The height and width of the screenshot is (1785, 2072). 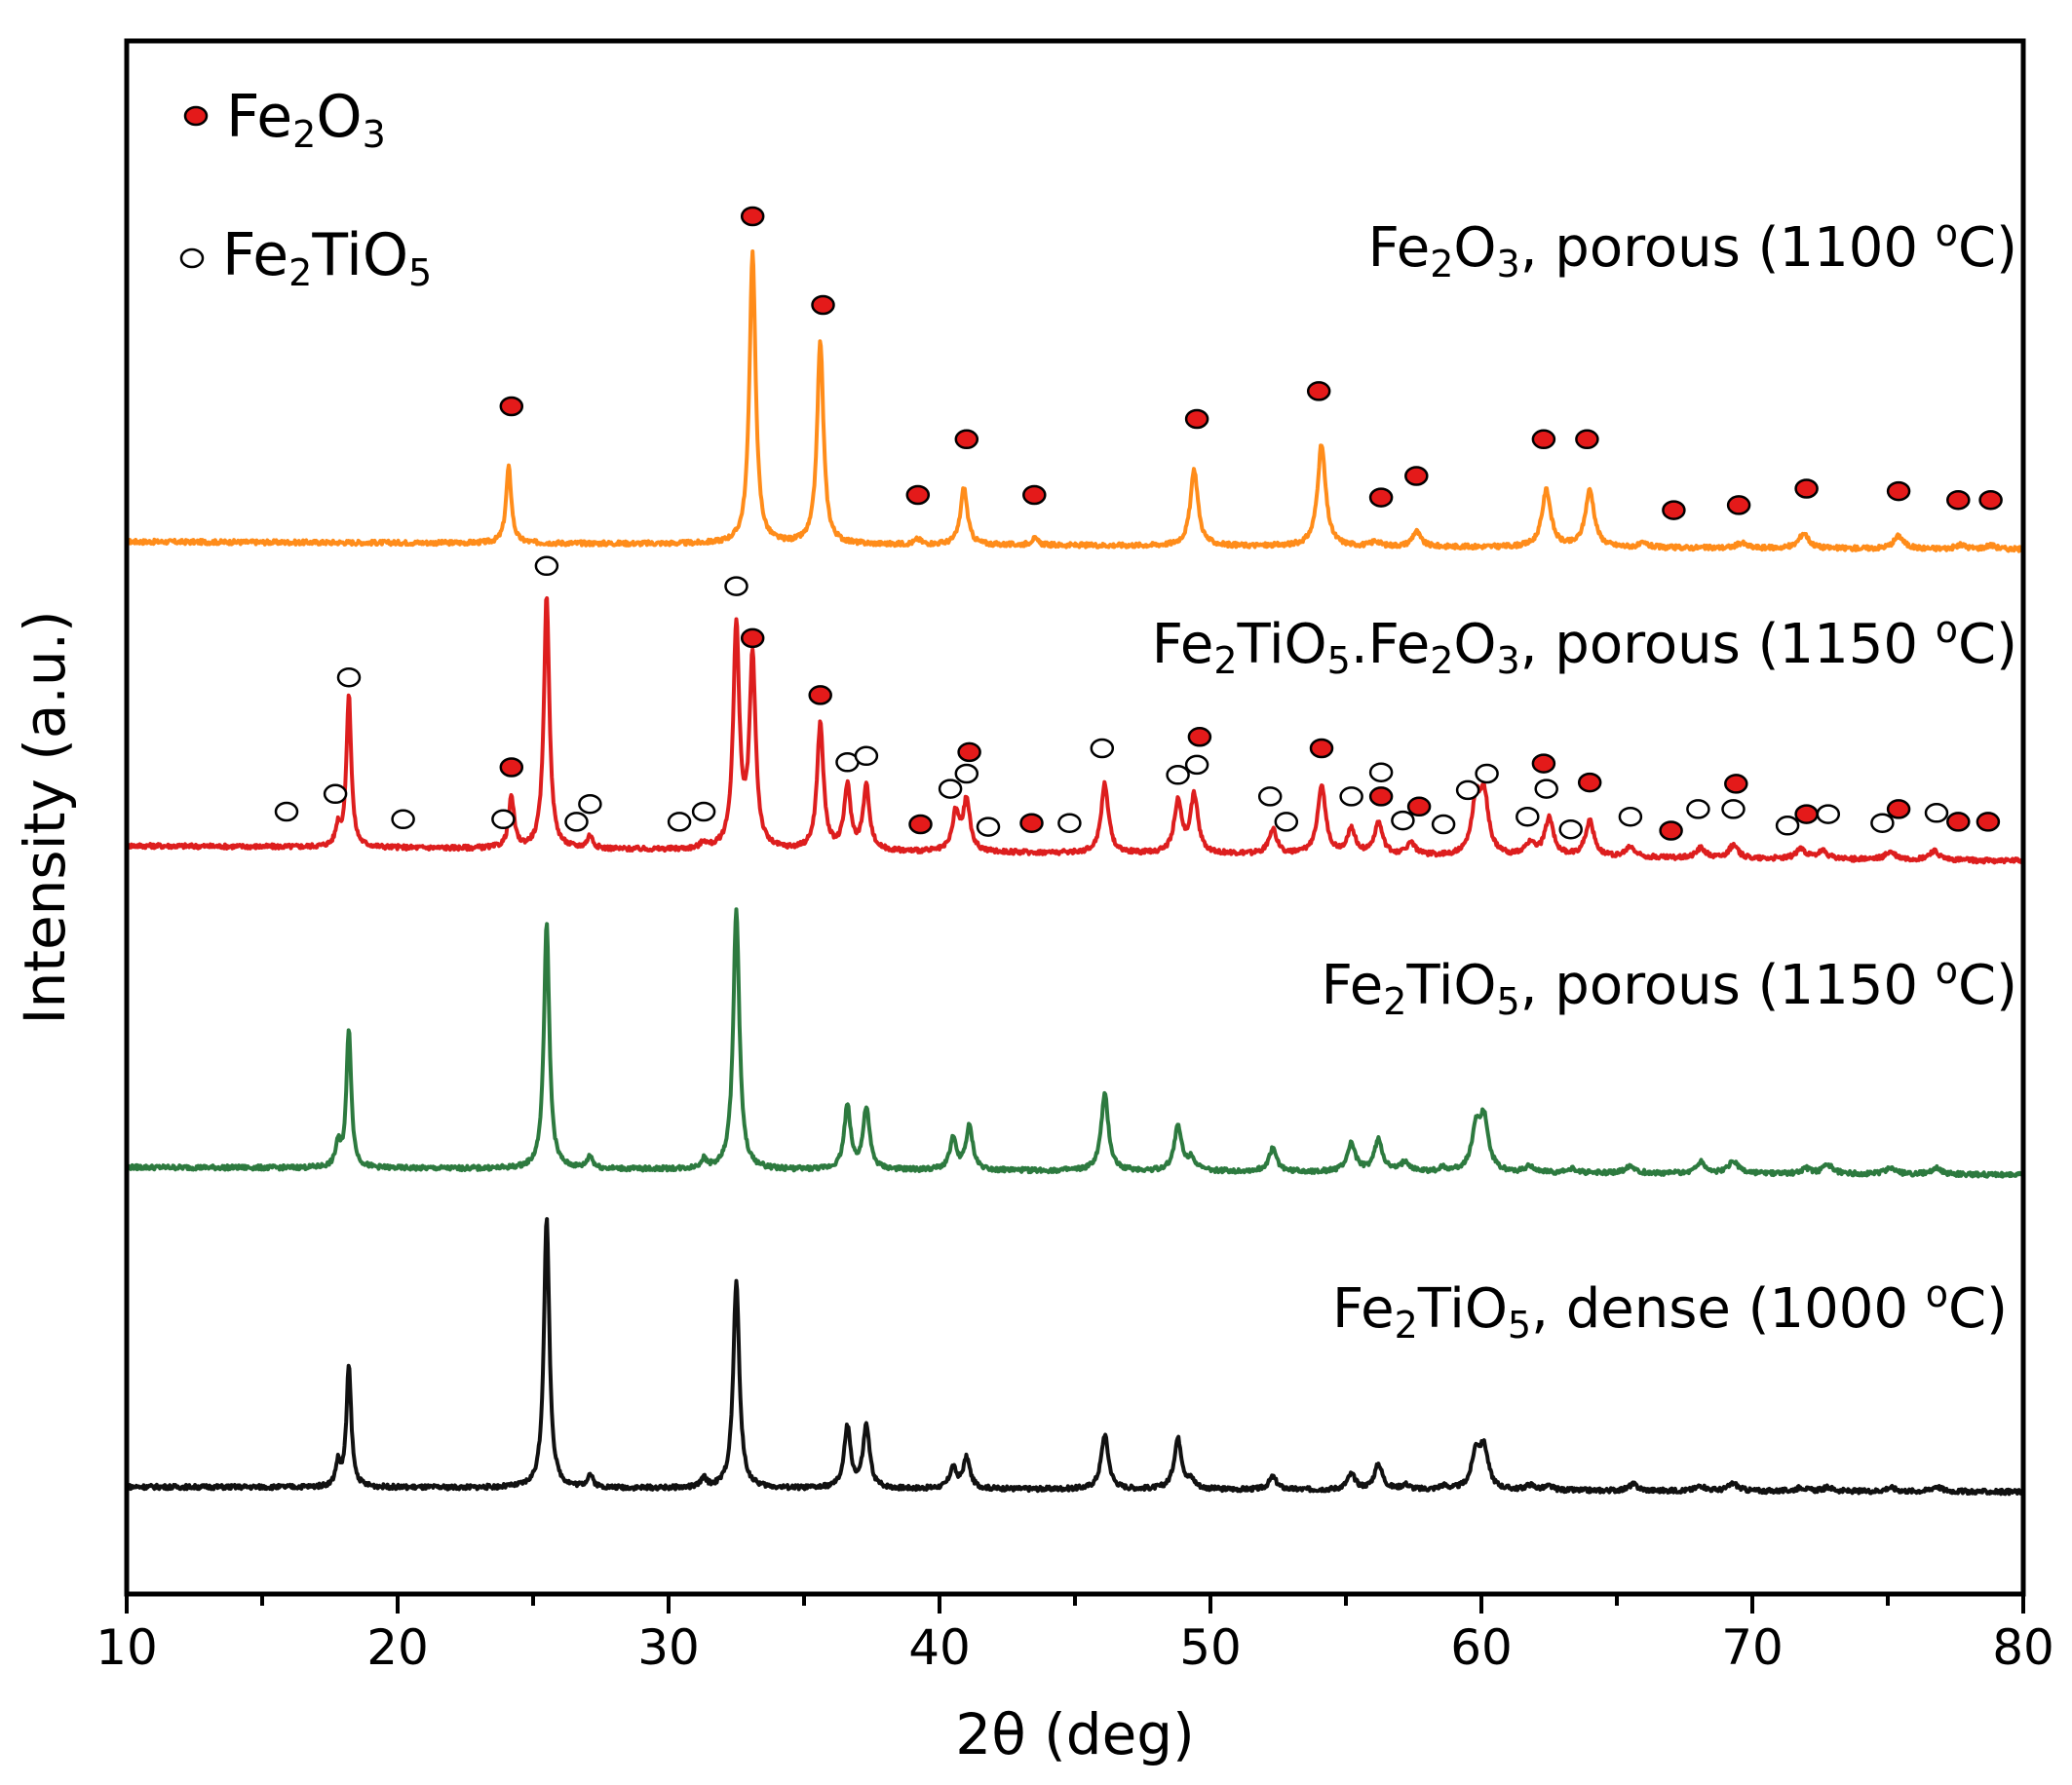 What do you see at coordinates (196, 116) in the screenshot?
I see `legend-marker-fe2o3` at bounding box center [196, 116].